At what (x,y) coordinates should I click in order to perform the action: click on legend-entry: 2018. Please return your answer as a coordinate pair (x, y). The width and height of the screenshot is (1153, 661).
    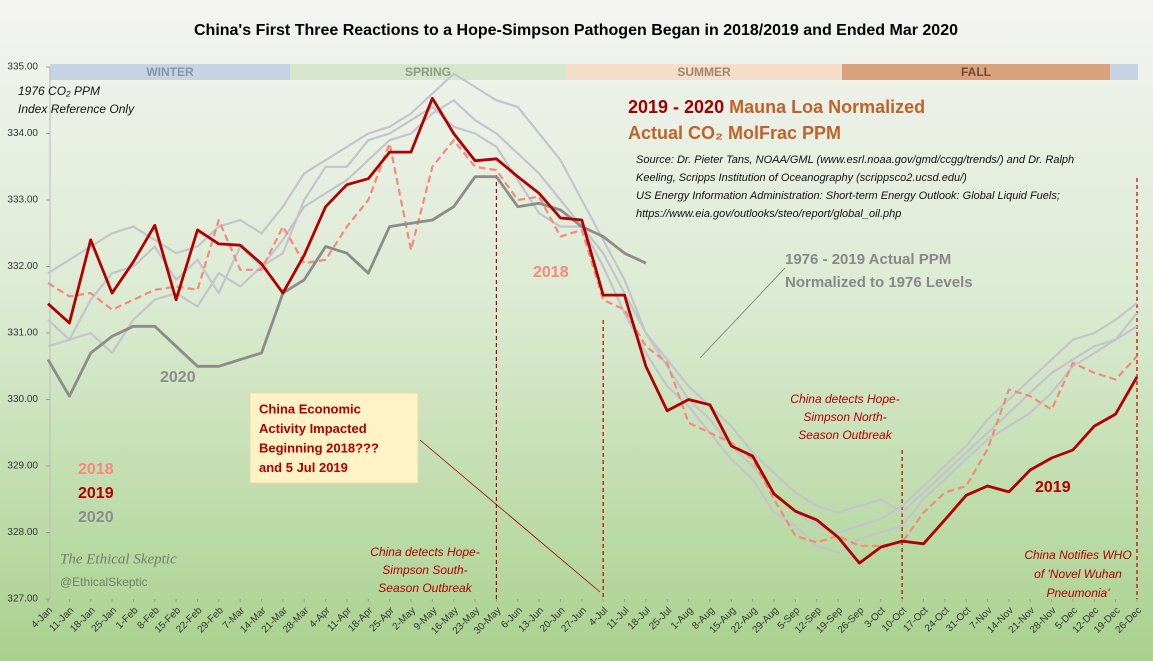
    Looking at the image, I should click on (96, 469).